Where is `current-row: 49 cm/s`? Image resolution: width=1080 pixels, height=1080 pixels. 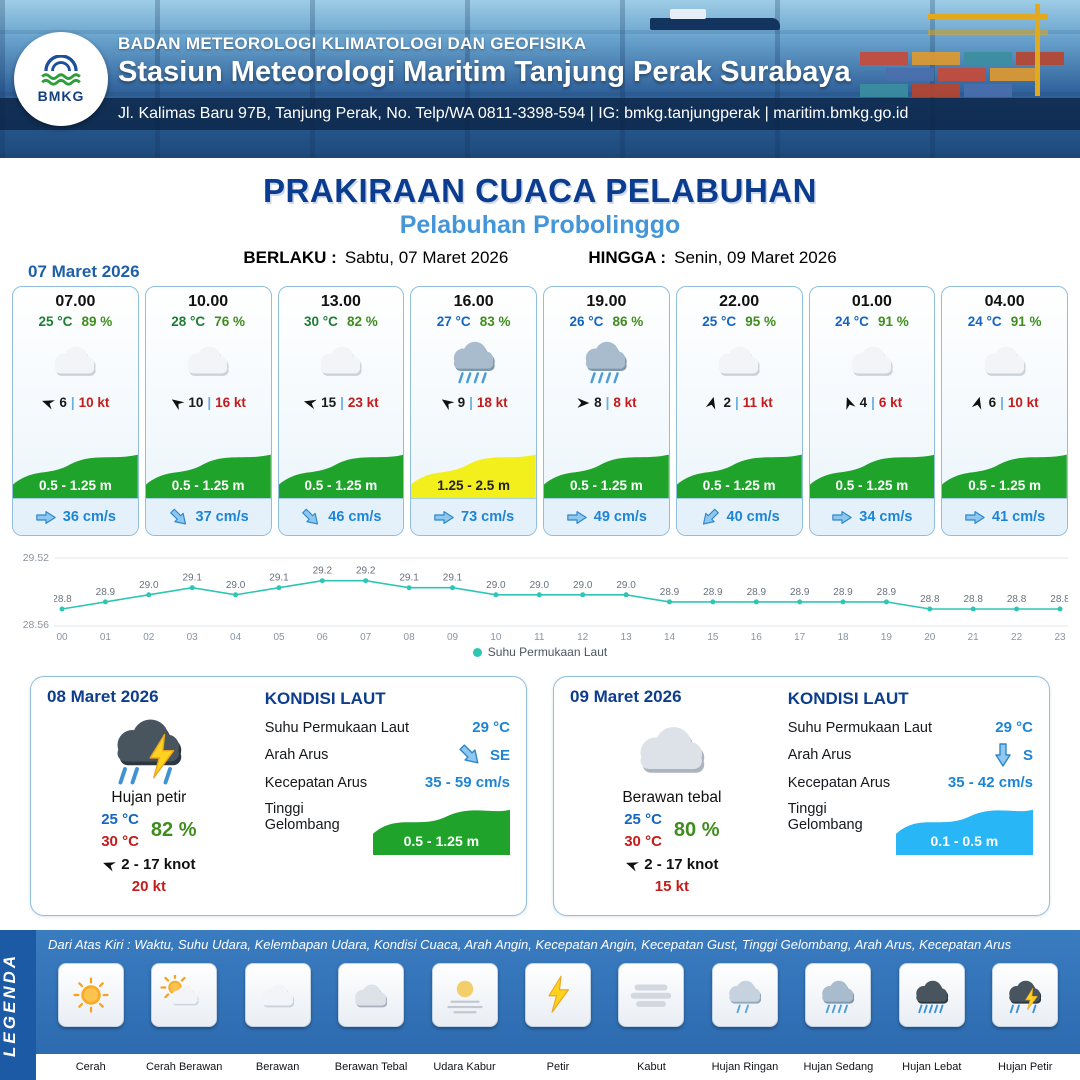
current-row: 49 cm/s is located at coordinates (606, 516).